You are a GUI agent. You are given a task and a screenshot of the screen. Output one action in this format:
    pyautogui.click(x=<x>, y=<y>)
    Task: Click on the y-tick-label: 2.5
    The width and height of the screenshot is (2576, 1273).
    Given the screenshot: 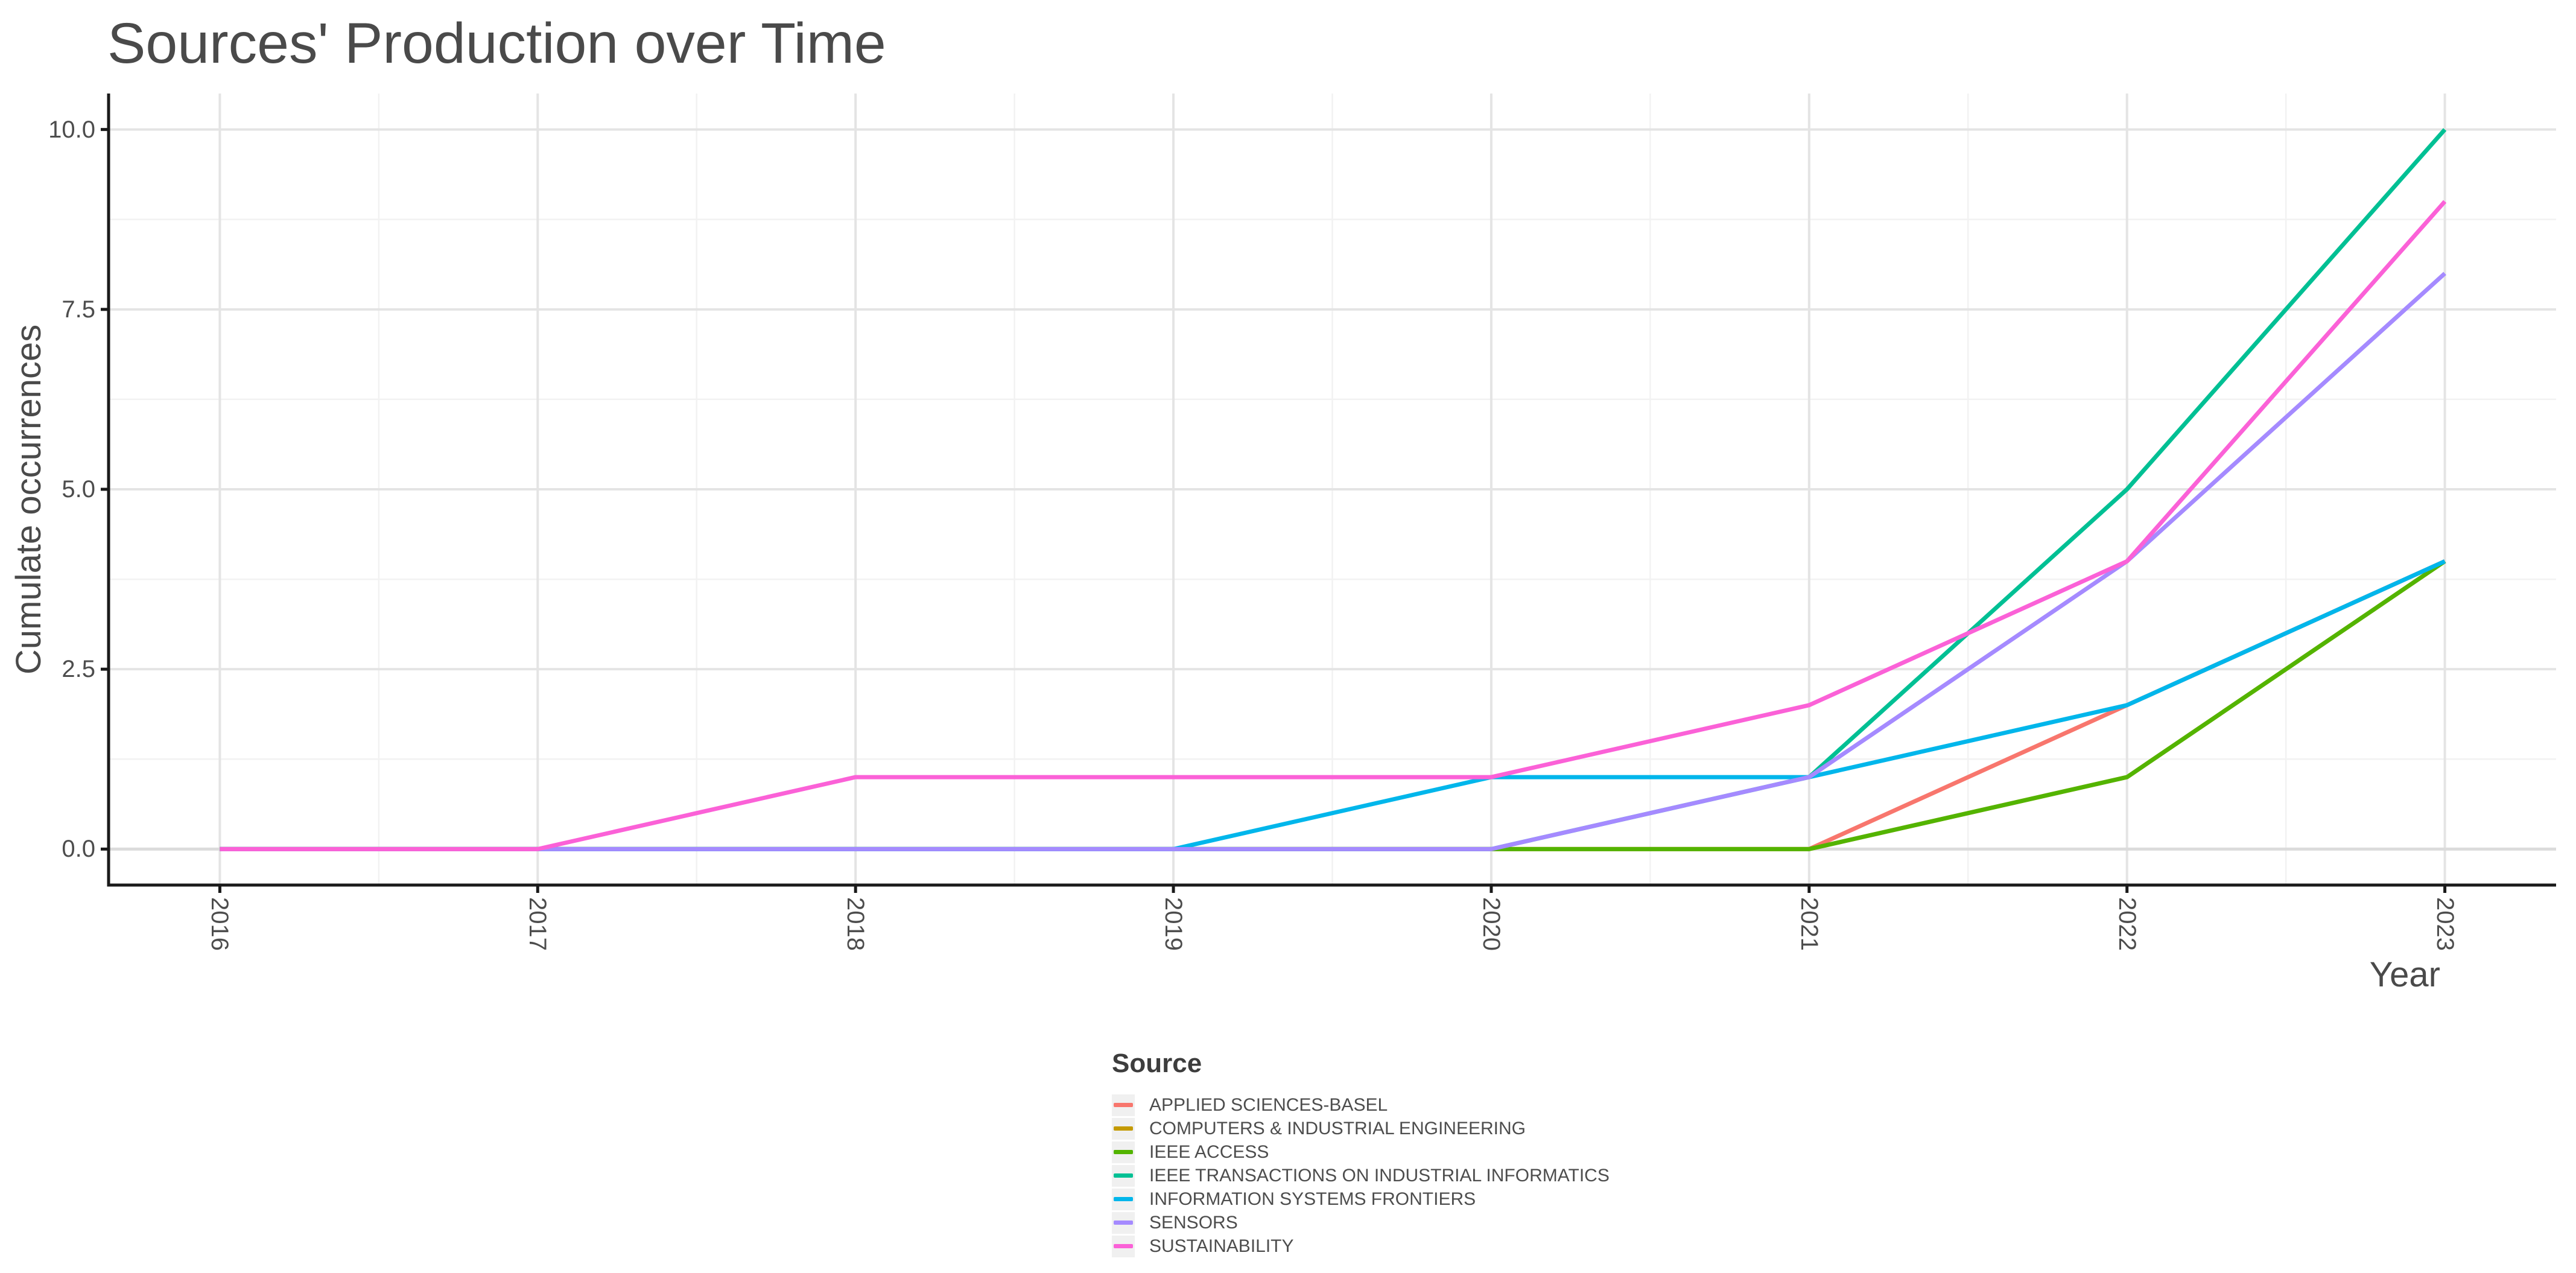 What is the action you would take?
    pyautogui.click(x=79, y=669)
    